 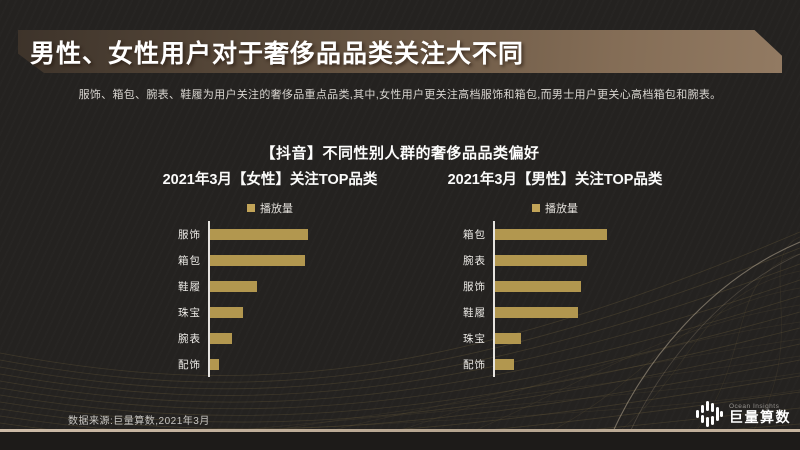 What do you see at coordinates (270, 180) in the screenshot?
I see `chart-title: 2021年3月【女性】关注TOP品类` at bounding box center [270, 180].